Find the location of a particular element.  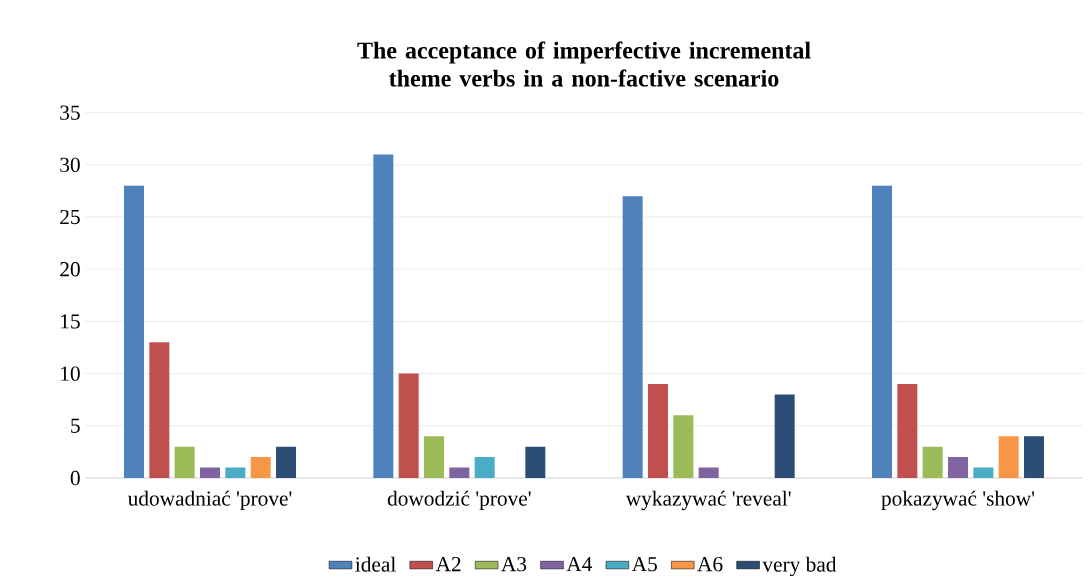

x-tick-label: udowadniać 'prove' is located at coordinates (209, 500).